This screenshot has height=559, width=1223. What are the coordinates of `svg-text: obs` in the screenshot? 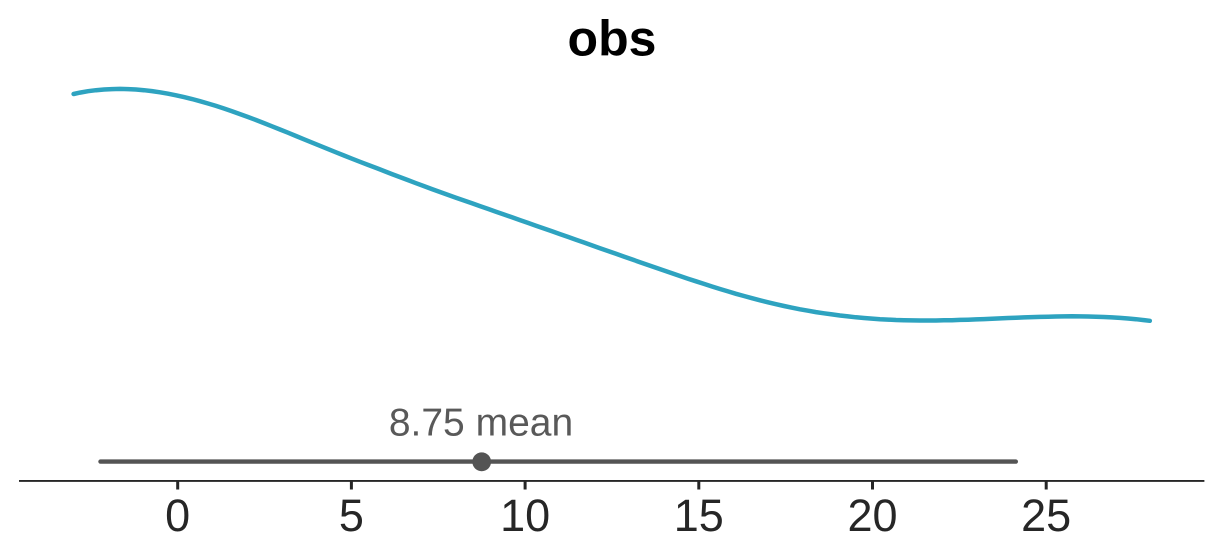 It's located at (612, 39).